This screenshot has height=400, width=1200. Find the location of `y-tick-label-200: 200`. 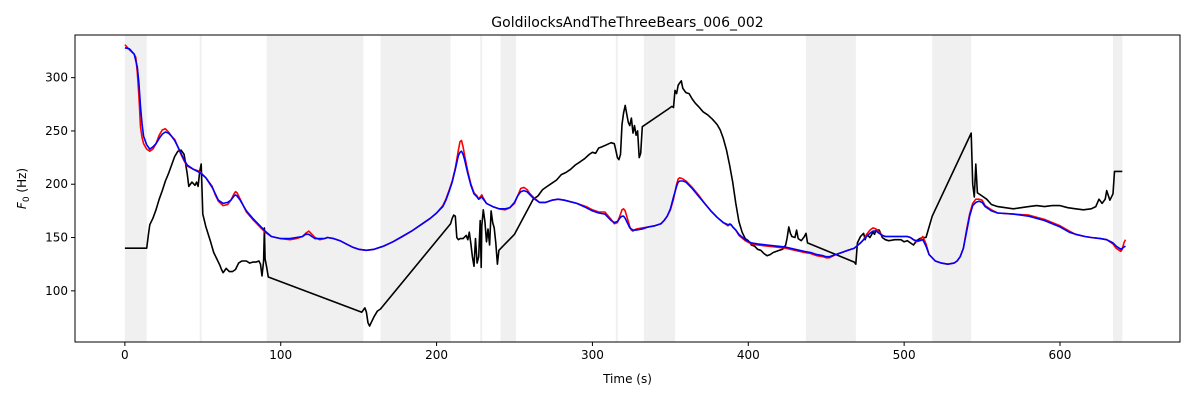

y-tick-label-200: 200 is located at coordinates (56, 184).